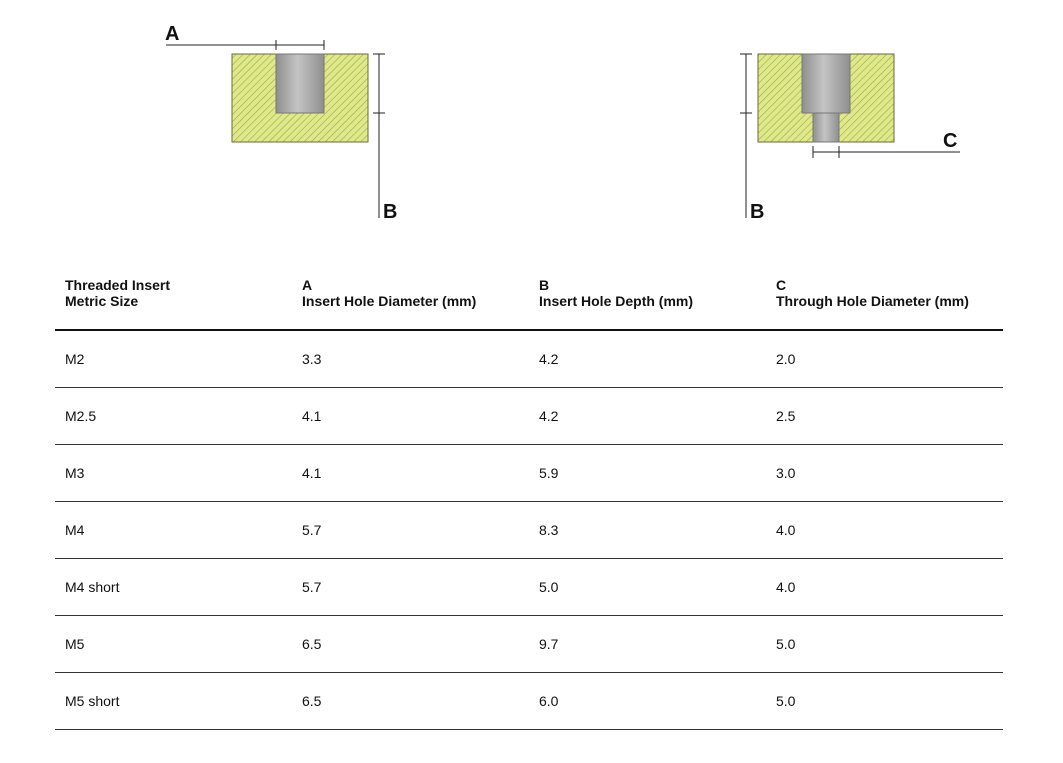 The image size is (1063, 763). What do you see at coordinates (173, 473) in the screenshot?
I see `cell-metric-size: M3` at bounding box center [173, 473].